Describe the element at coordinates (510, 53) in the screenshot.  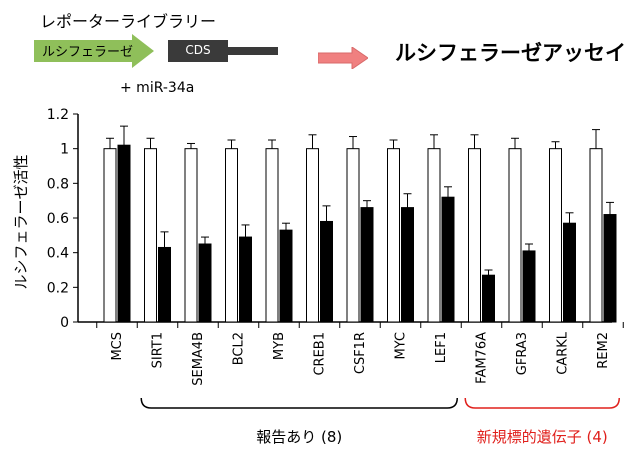
I see `assay-label: ルシフェラーゼアッセイ` at that location.